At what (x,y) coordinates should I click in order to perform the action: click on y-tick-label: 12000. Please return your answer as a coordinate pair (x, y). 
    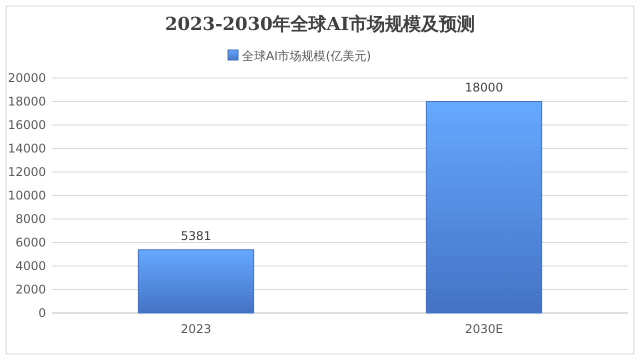
    Looking at the image, I should click on (27, 172).